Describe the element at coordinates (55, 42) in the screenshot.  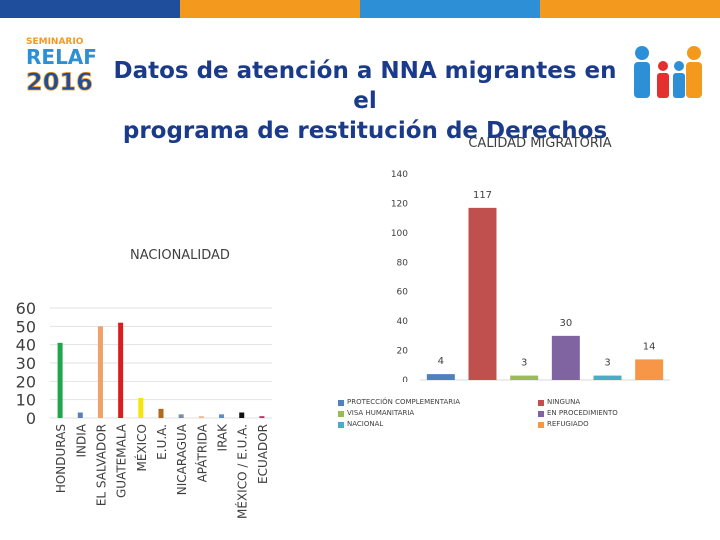
I see `logo-line1: SEMINARIO` at that location.